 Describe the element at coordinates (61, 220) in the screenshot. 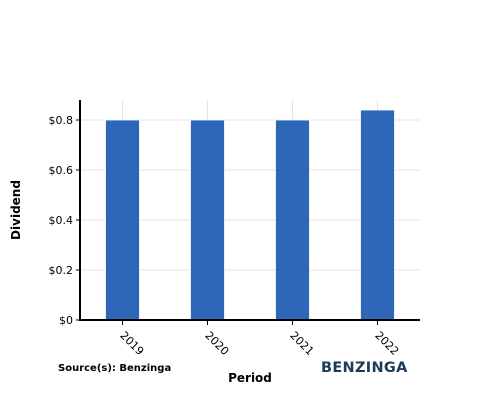

I see `y-tick-label: $0.4` at that location.